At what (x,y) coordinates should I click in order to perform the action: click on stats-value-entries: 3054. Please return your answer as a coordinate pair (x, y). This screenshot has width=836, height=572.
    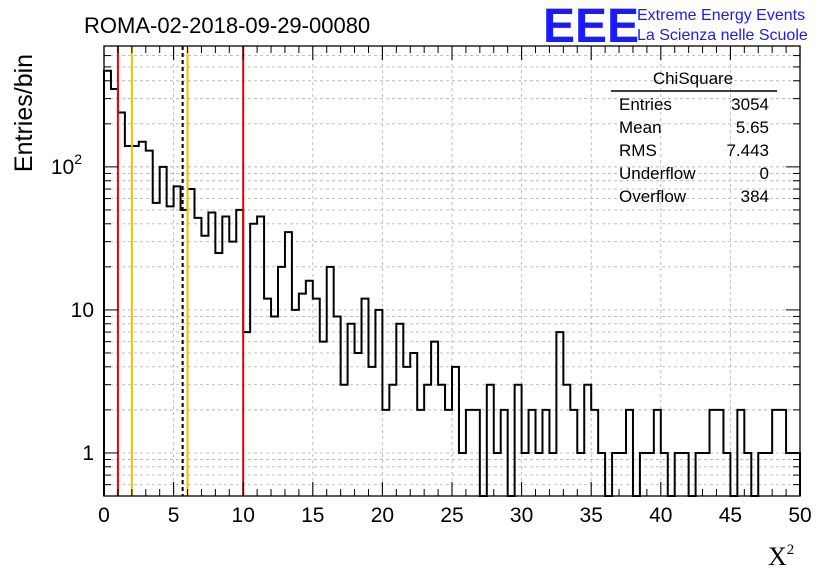
    Looking at the image, I should click on (750, 104).